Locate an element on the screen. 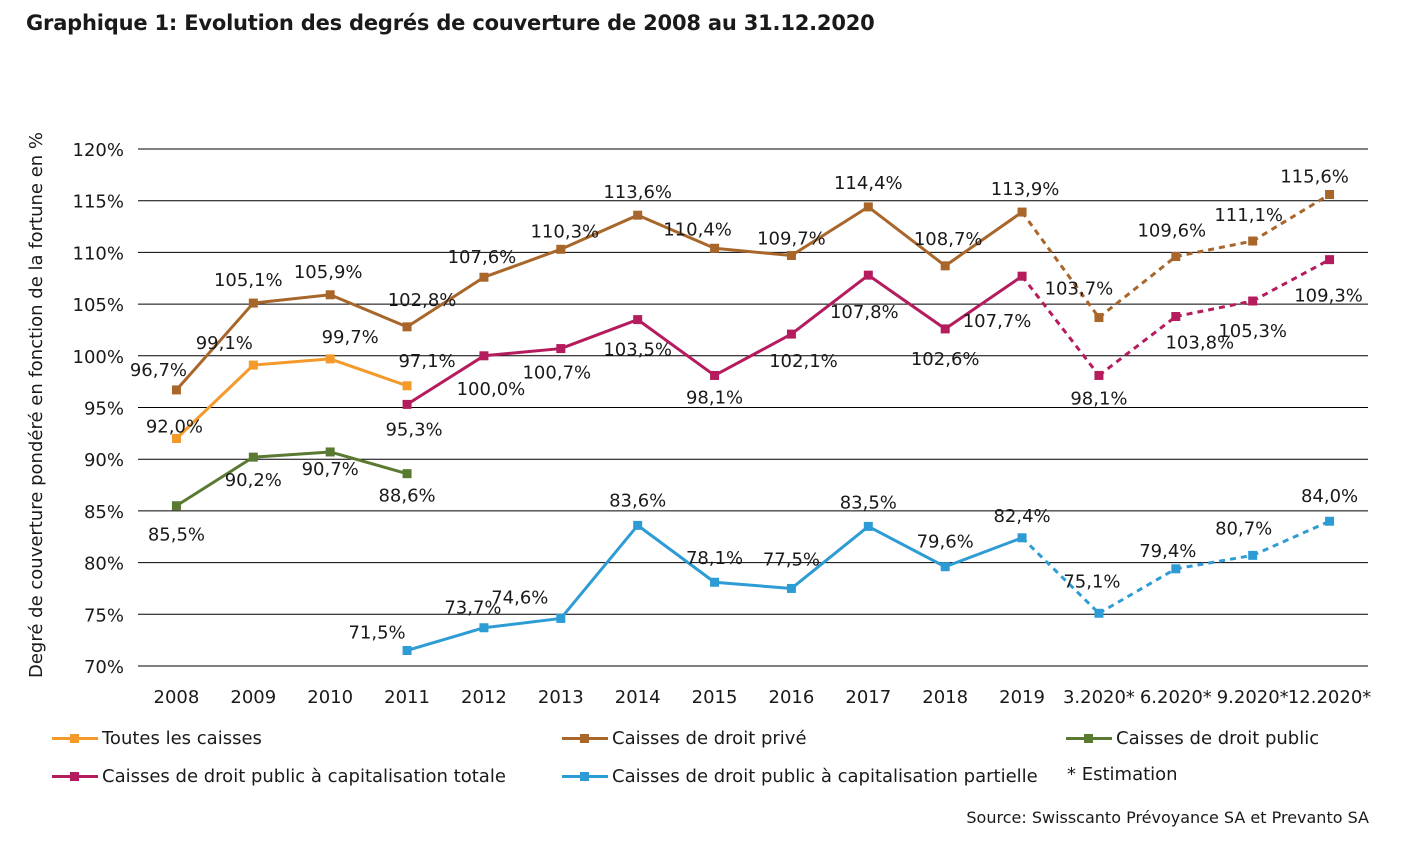 Image resolution: width=1409 pixels, height=851 pixels. data-label: 75,1% is located at coordinates (1091, 581).